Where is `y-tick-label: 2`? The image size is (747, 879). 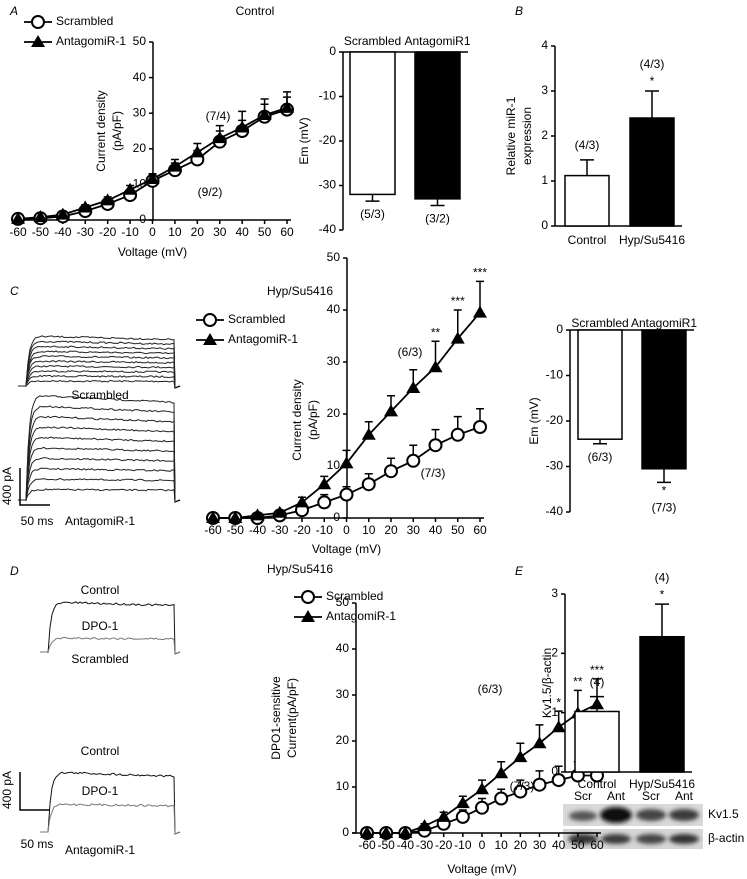
y-tick-label: 2 is located at coordinates (554, 653).